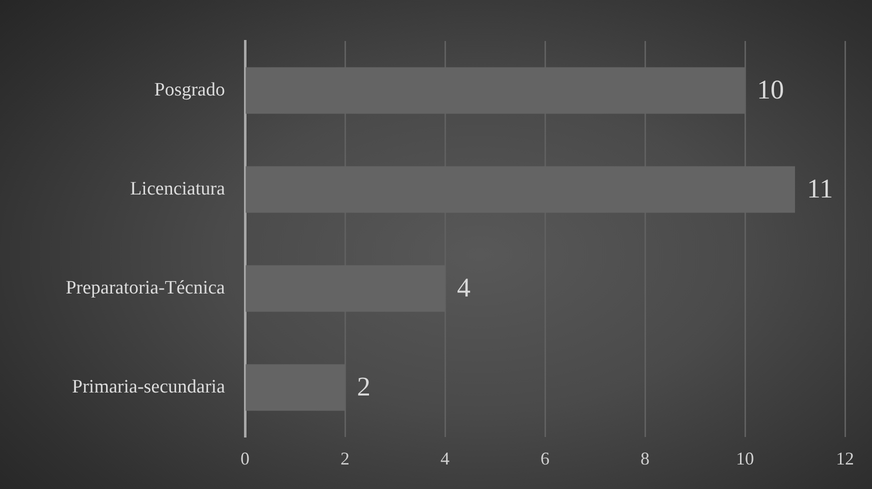  I want to click on y-tick-label: Primaria-secundaria, so click(149, 387).